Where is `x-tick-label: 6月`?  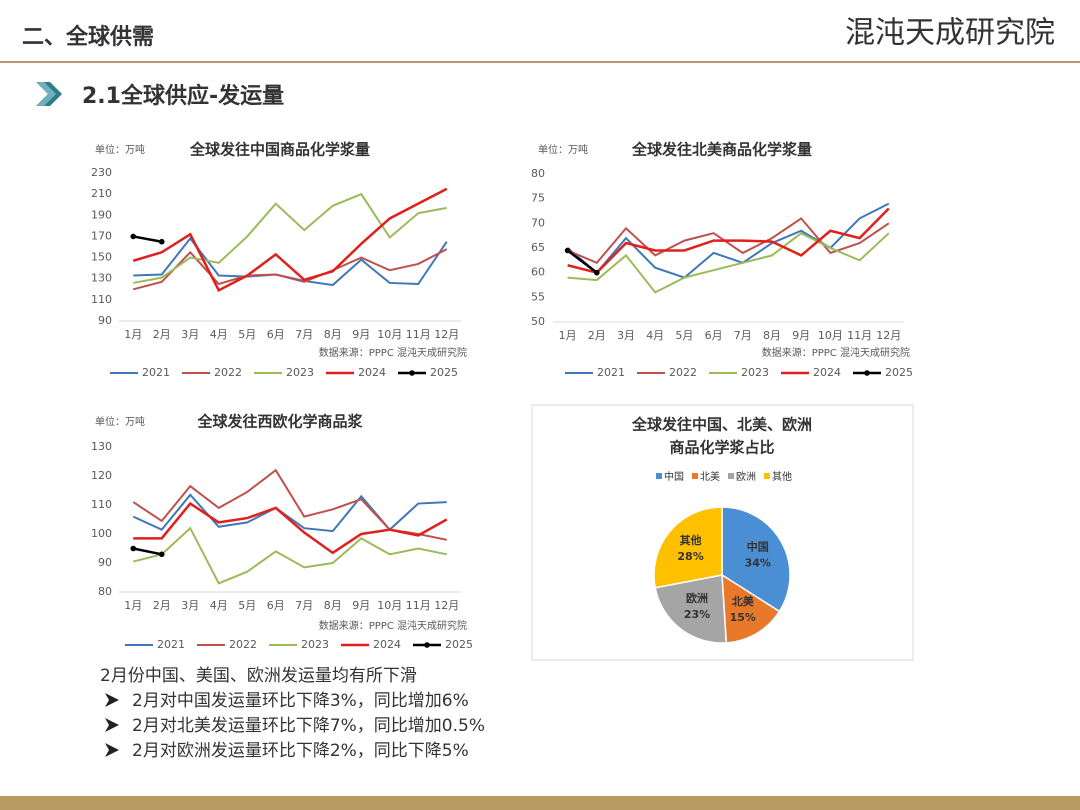
x-tick-label: 6月 is located at coordinates (276, 605).